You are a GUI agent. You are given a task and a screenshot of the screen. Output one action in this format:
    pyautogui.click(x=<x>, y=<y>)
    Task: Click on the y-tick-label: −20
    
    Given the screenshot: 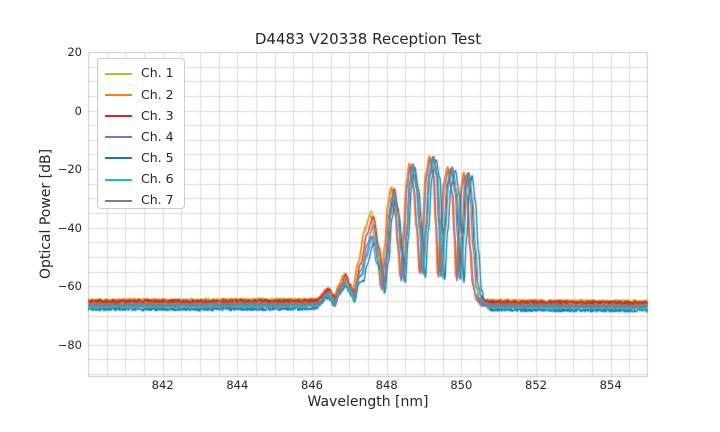 What is the action you would take?
    pyautogui.click(x=69, y=169)
    